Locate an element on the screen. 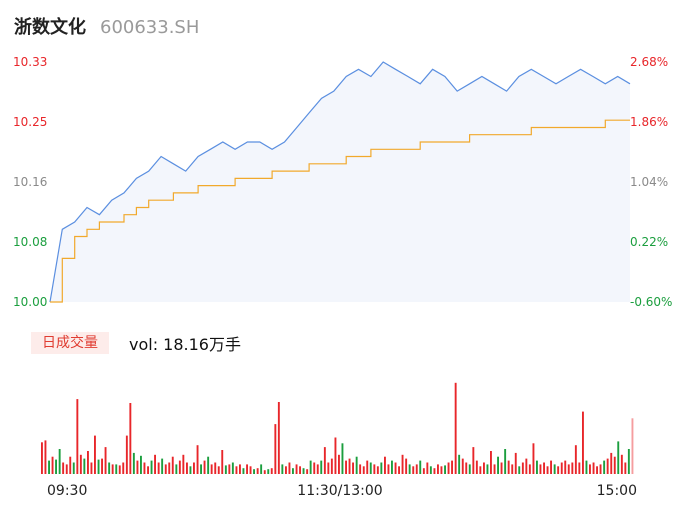 Image resolution: width=686 pixels, height=524 pixels. x-tick: 15:00 is located at coordinates (617, 491).